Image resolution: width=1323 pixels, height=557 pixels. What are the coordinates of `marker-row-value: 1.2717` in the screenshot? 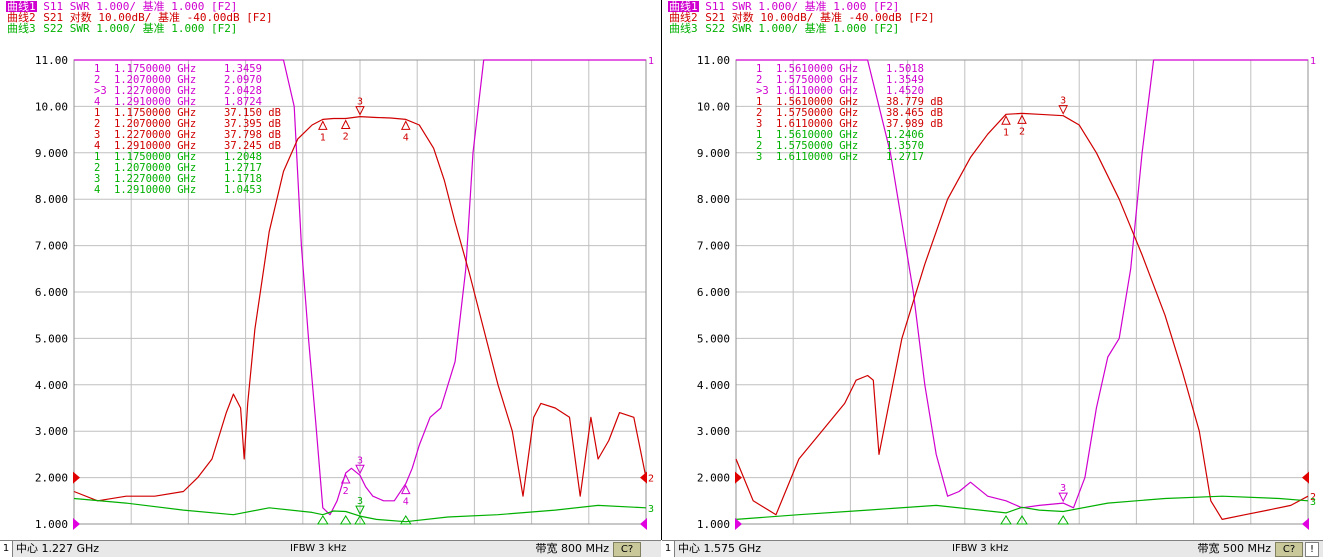 It's located at (905, 157).